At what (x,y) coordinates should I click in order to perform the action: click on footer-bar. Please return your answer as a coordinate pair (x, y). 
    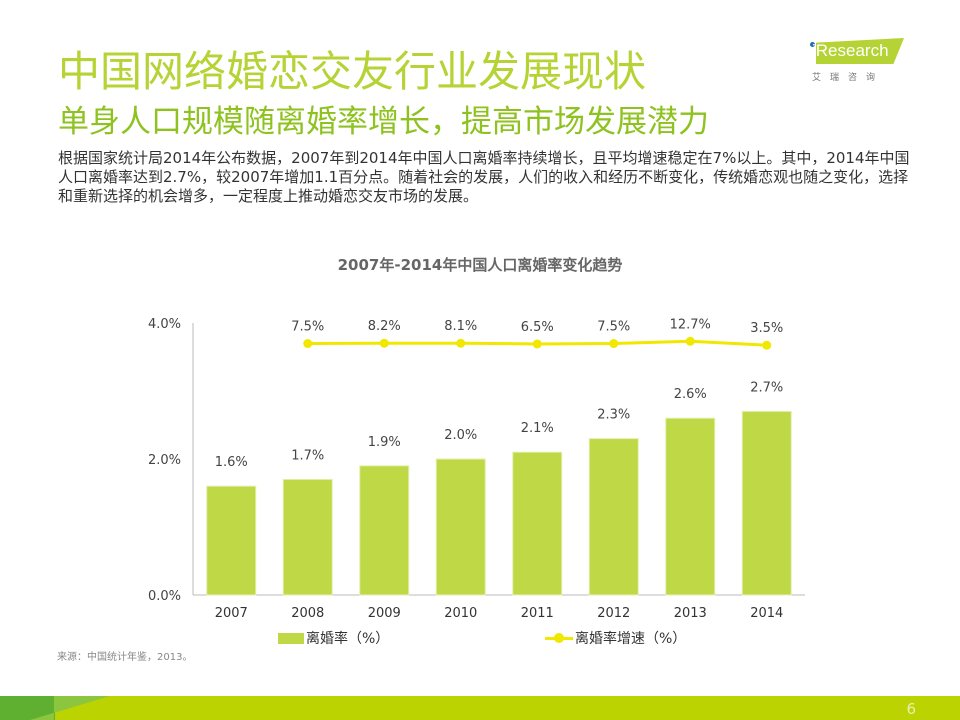
    Looking at the image, I should click on (480, 708).